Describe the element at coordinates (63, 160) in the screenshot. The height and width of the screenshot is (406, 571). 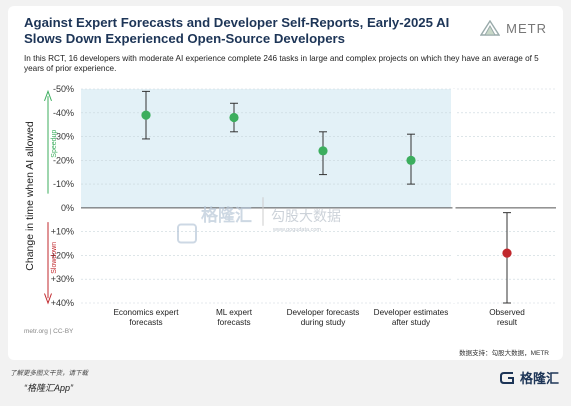
I see `y-tick-label: -20%` at that location.